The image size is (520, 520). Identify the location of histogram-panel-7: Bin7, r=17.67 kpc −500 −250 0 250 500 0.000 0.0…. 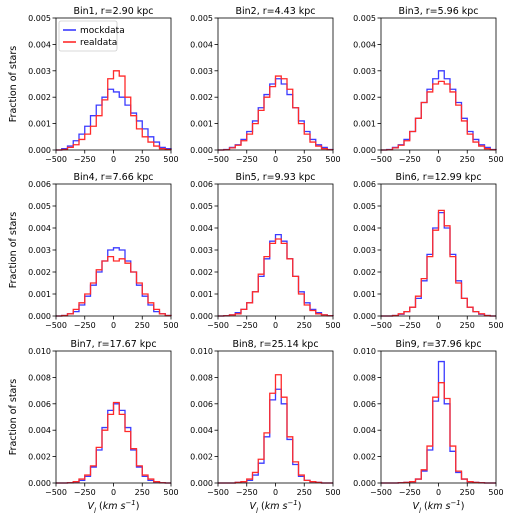
(93, 427).